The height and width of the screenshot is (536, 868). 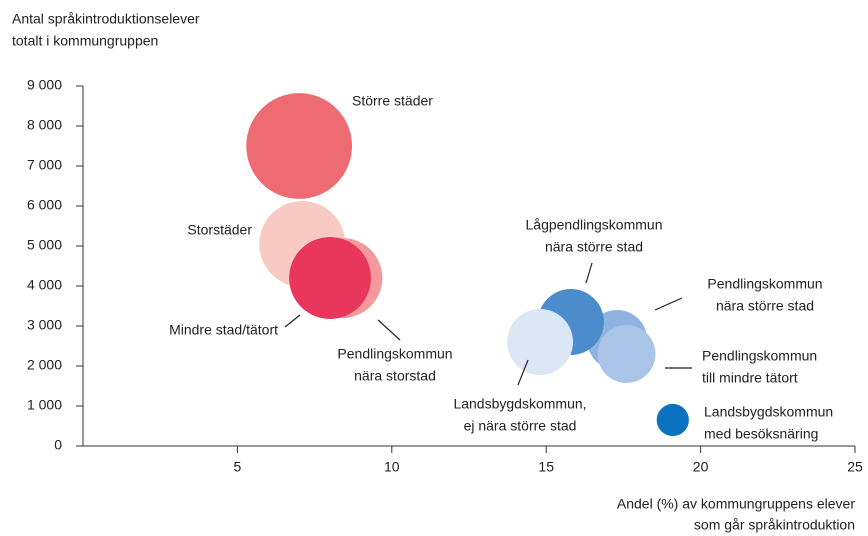 I want to click on y-tick-label: 0, so click(x=58, y=445).